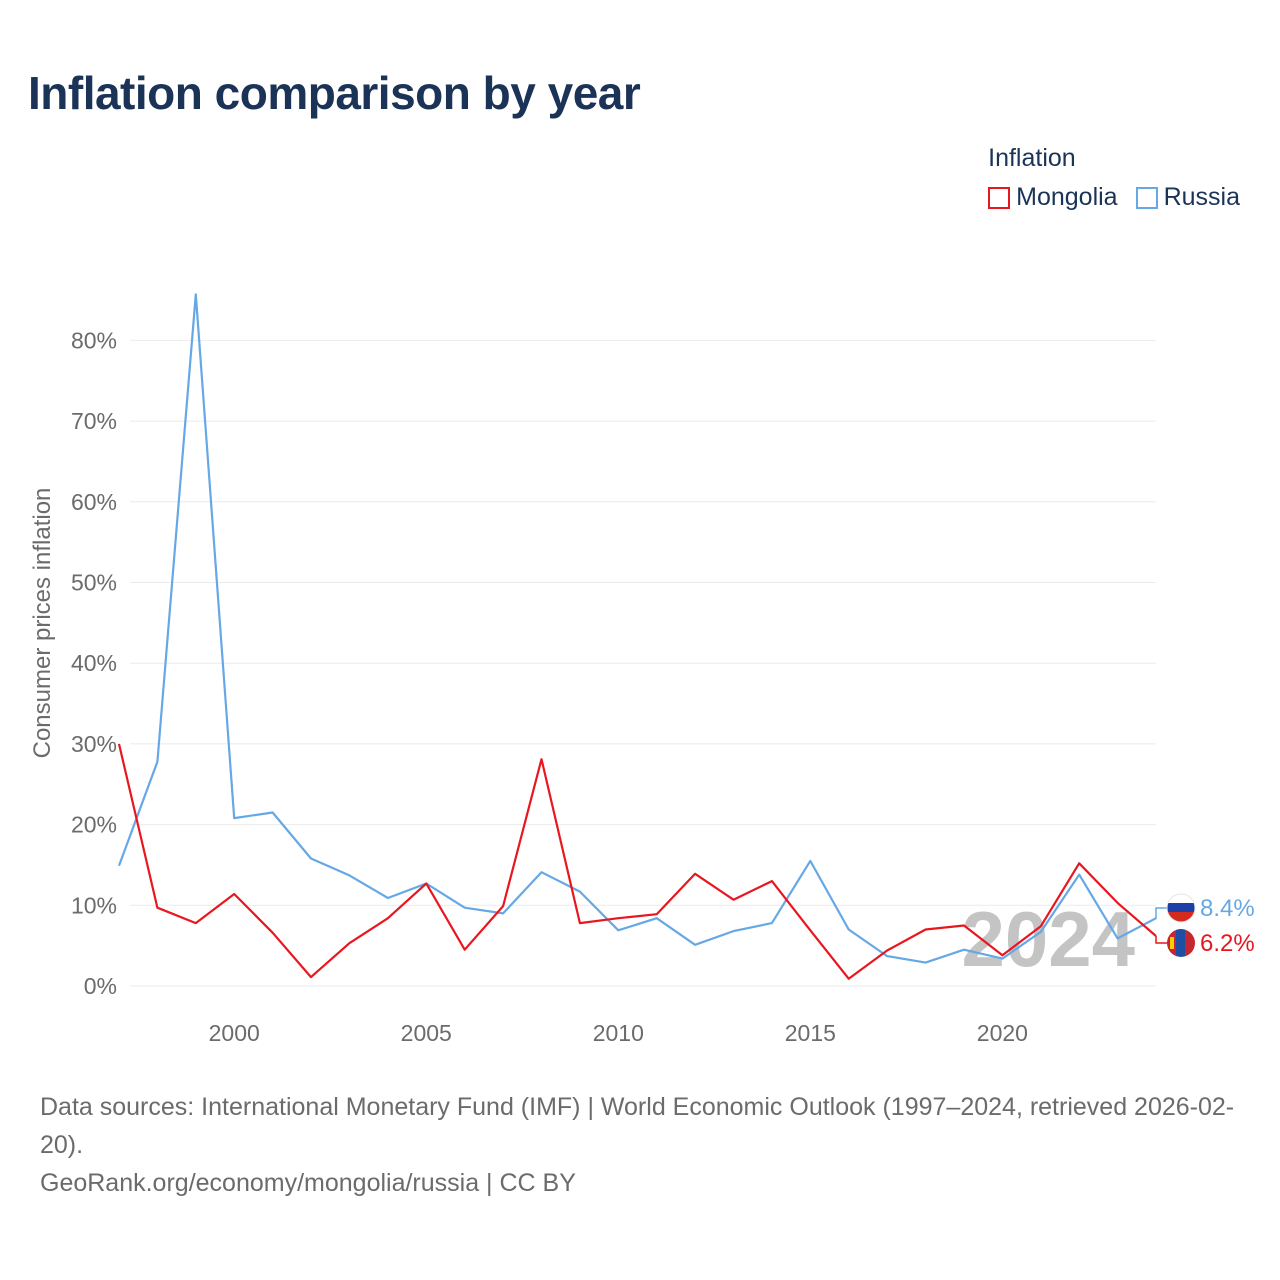 The height and width of the screenshot is (1280, 1280). I want to click on russia-end-label: 8.4%, so click(1227, 908).